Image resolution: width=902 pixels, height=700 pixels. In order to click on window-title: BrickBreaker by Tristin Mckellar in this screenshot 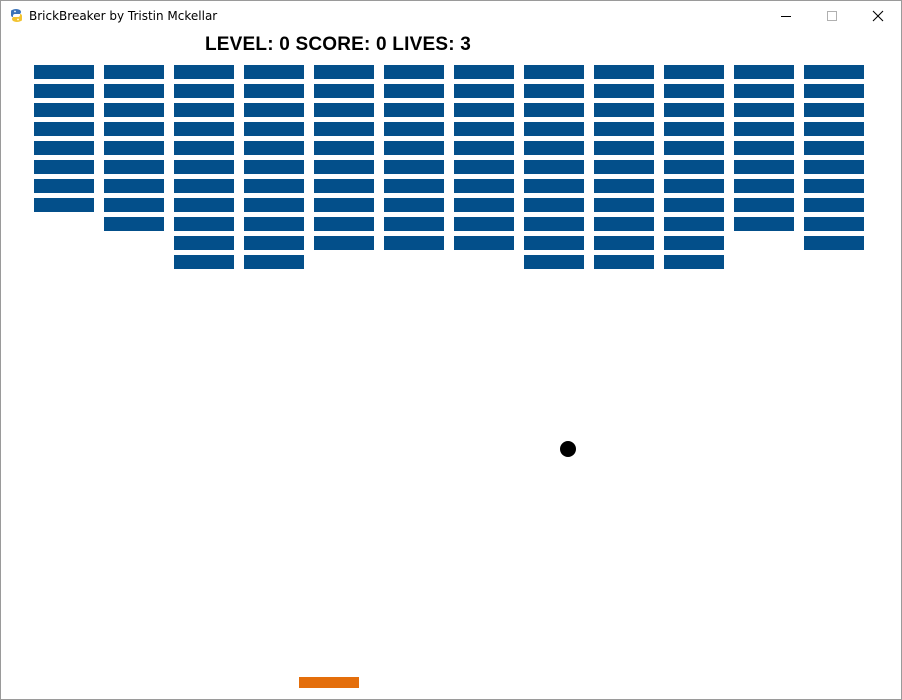, I will do `click(123, 16)`.